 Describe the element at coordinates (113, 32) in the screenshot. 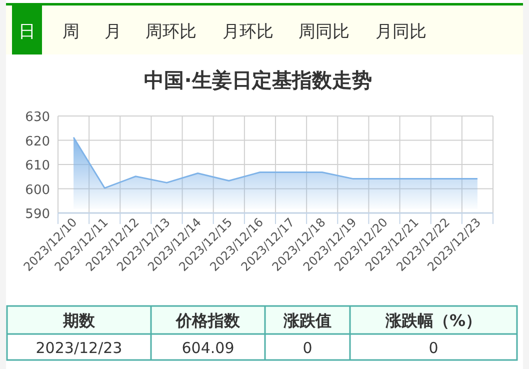

I see `text: 月` at that location.